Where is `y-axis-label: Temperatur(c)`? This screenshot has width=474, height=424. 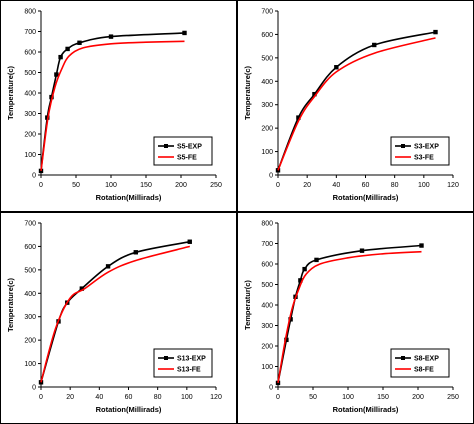
y-axis-label: Temperatur(c) is located at coordinates (247, 305).